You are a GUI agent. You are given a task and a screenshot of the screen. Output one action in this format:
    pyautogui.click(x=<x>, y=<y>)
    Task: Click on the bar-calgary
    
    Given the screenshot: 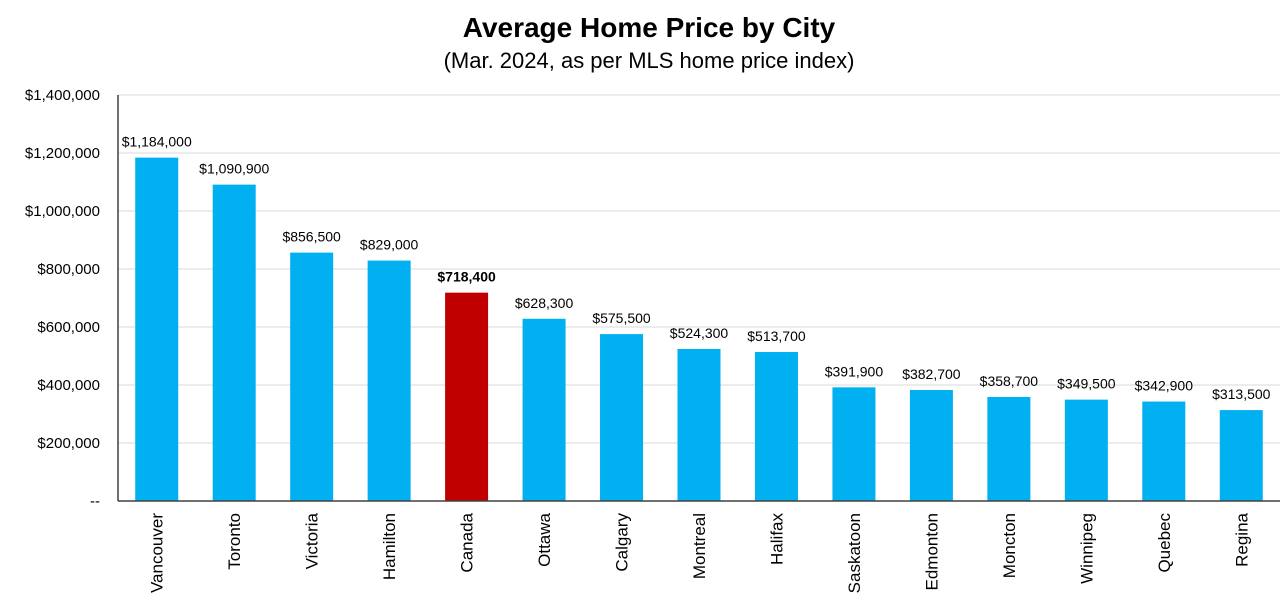 What is the action you would take?
    pyautogui.click(x=622, y=417)
    